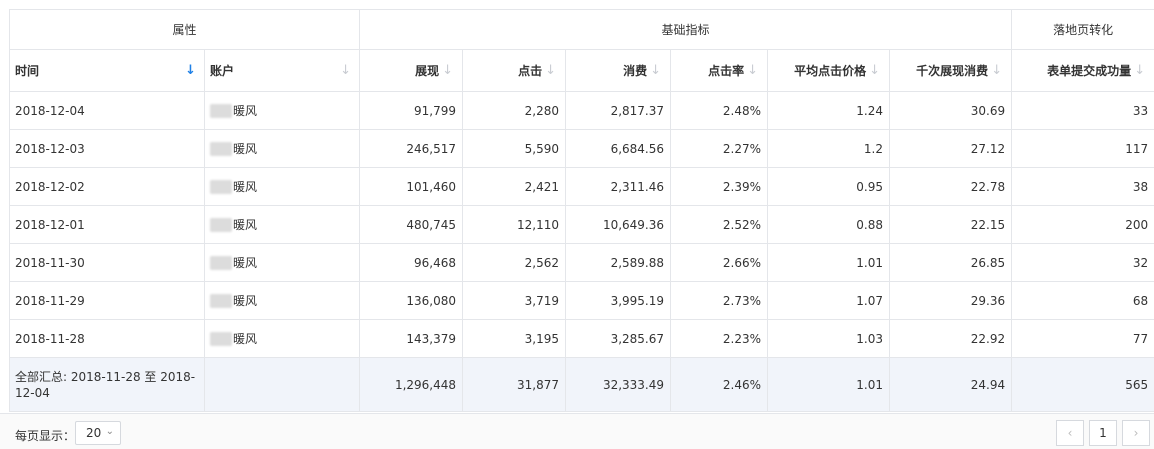  What do you see at coordinates (93, 433) in the screenshot?
I see `per-page-value: 20` at bounding box center [93, 433].